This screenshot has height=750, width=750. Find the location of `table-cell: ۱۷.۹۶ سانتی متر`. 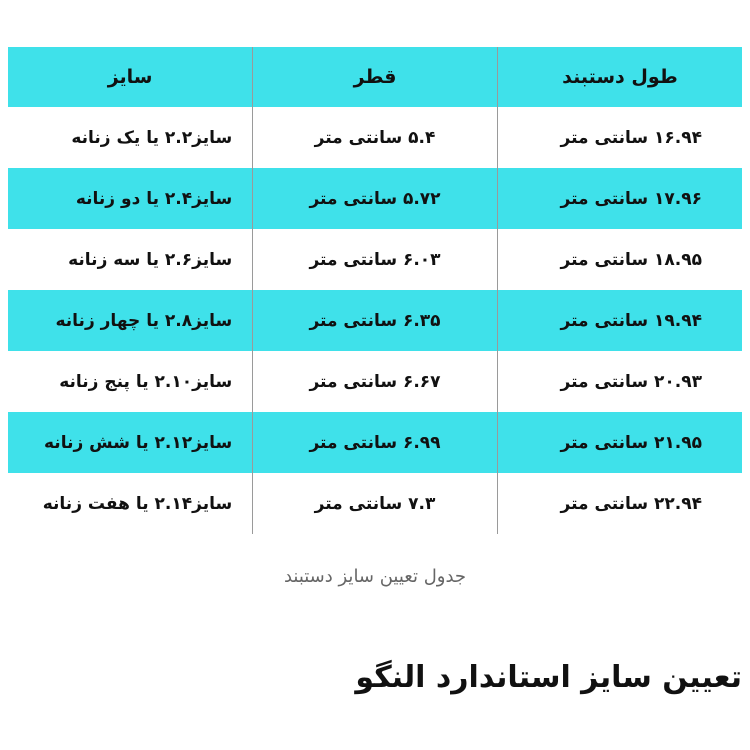

table-cell: ۱۷.۹۶ سانتی متر is located at coordinates (619, 198).